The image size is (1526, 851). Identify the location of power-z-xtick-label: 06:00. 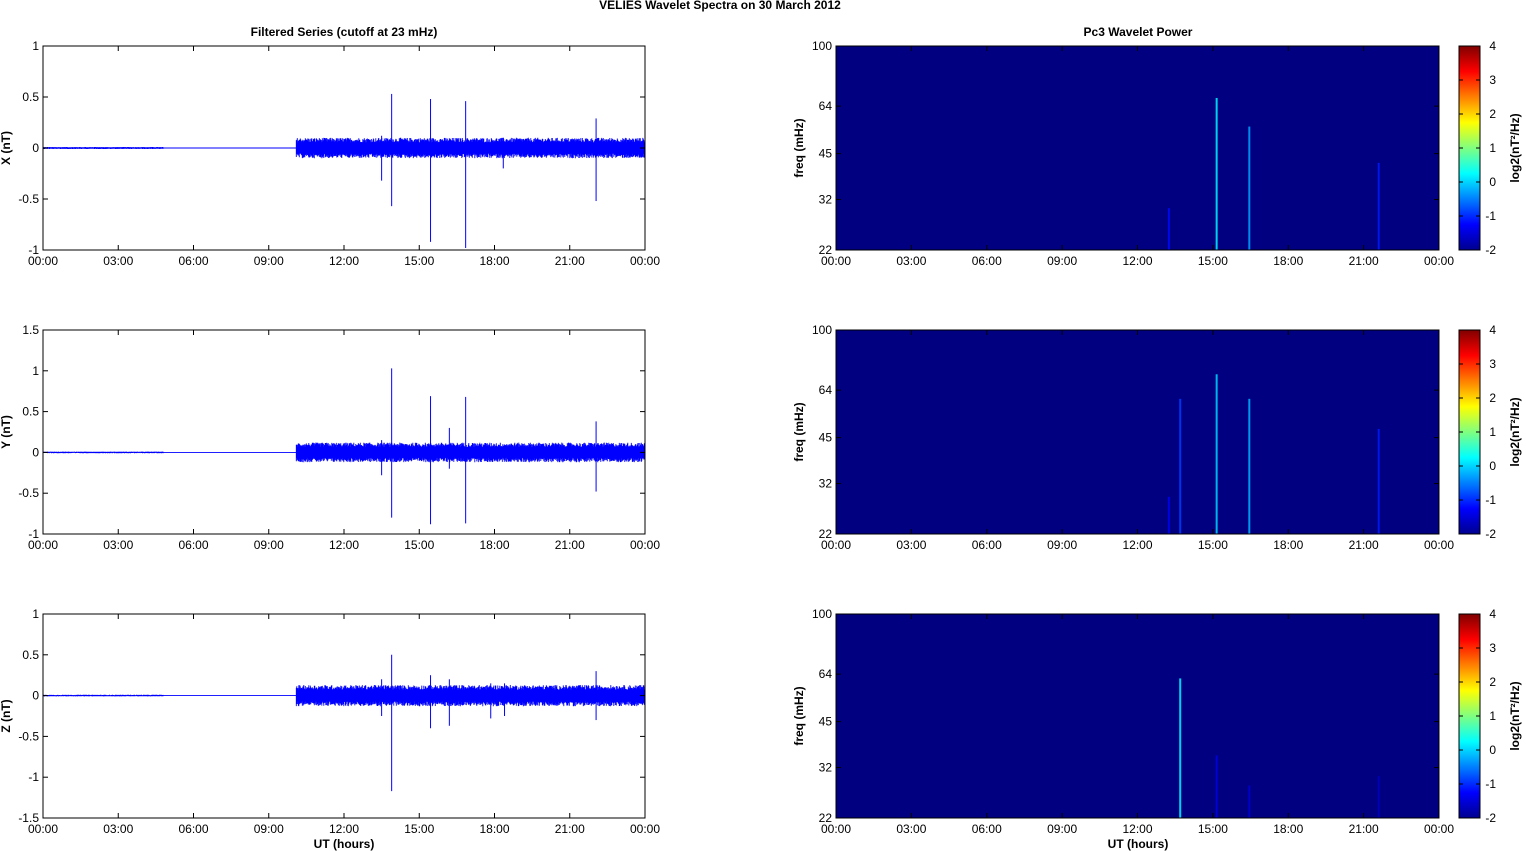
(987, 829).